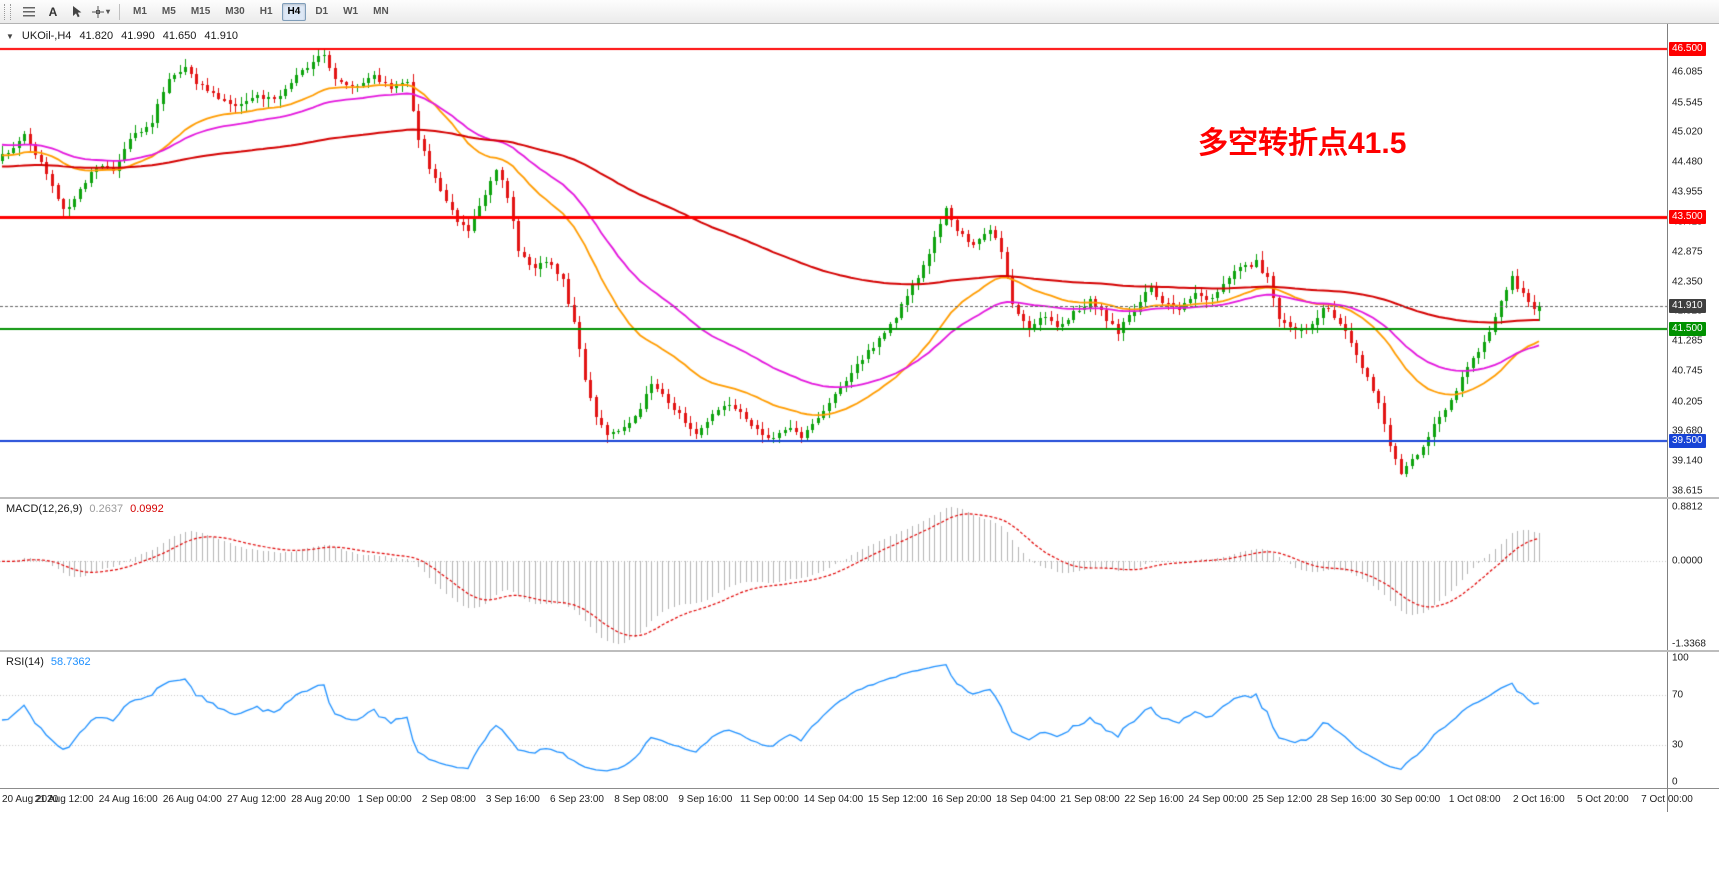 The width and height of the screenshot is (1719, 890). Describe the element at coordinates (200, 11) in the screenshot. I see `timeframe-button-m15: M15` at that location.